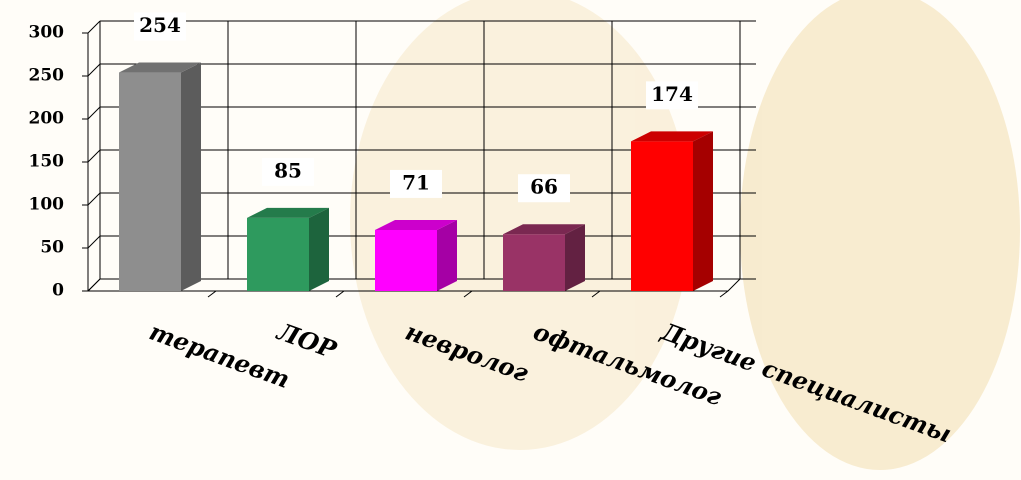 The width and height of the screenshot is (1021, 480). Describe the element at coordinates (220, 354) in the screenshot. I see `x-tick-label: терапевт` at that location.